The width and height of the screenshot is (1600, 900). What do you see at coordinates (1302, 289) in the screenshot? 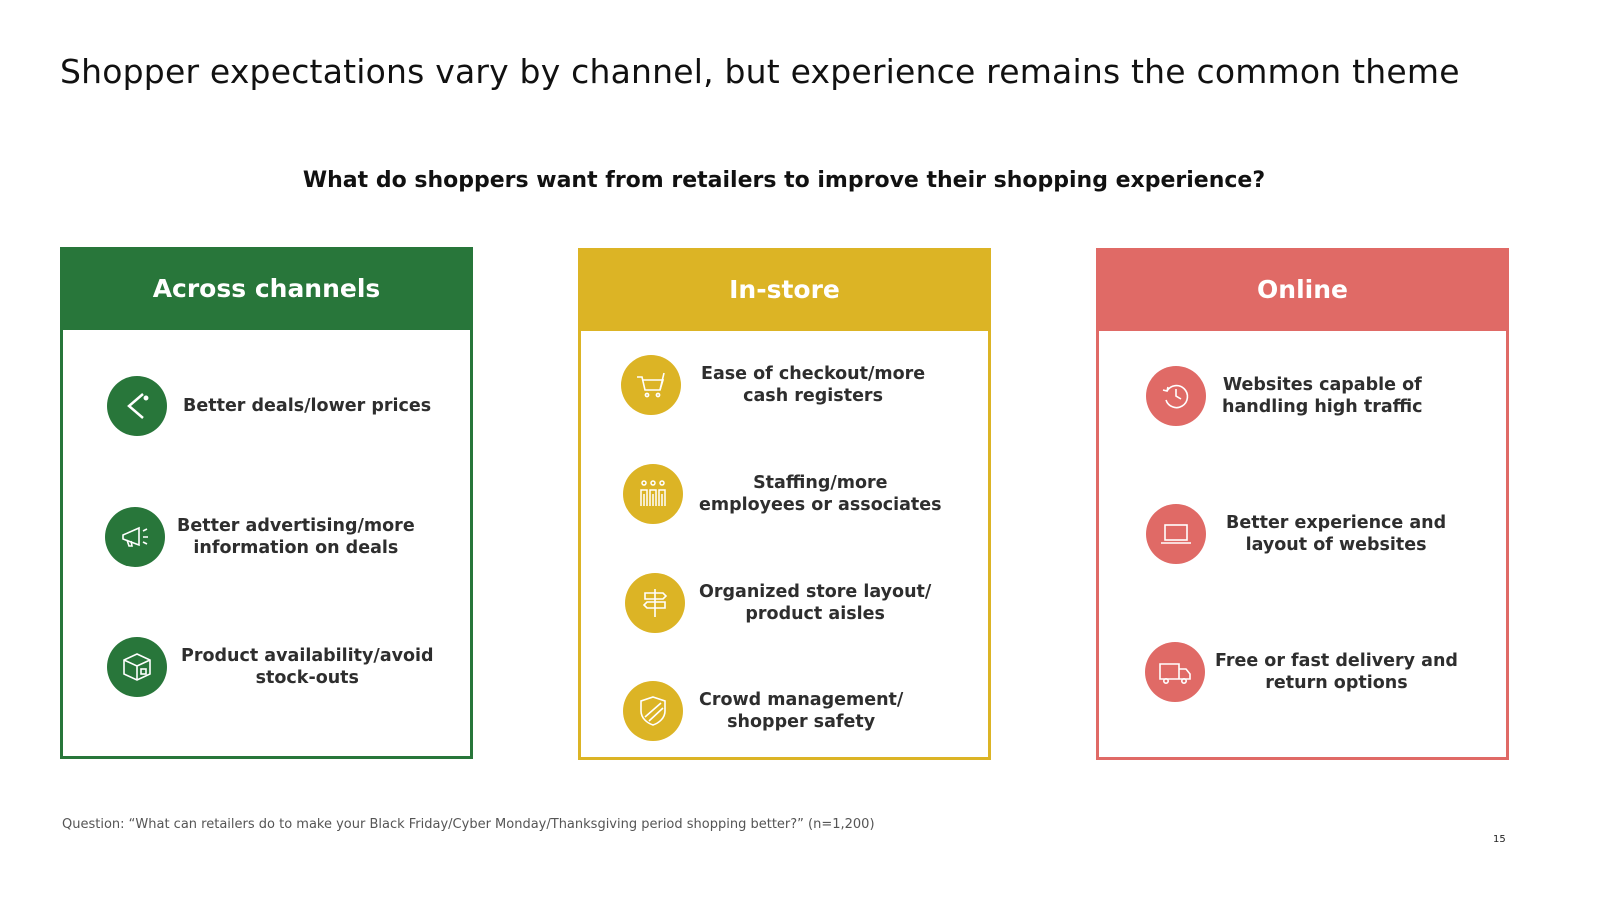
I see `panel-header: Online` at bounding box center [1302, 289].